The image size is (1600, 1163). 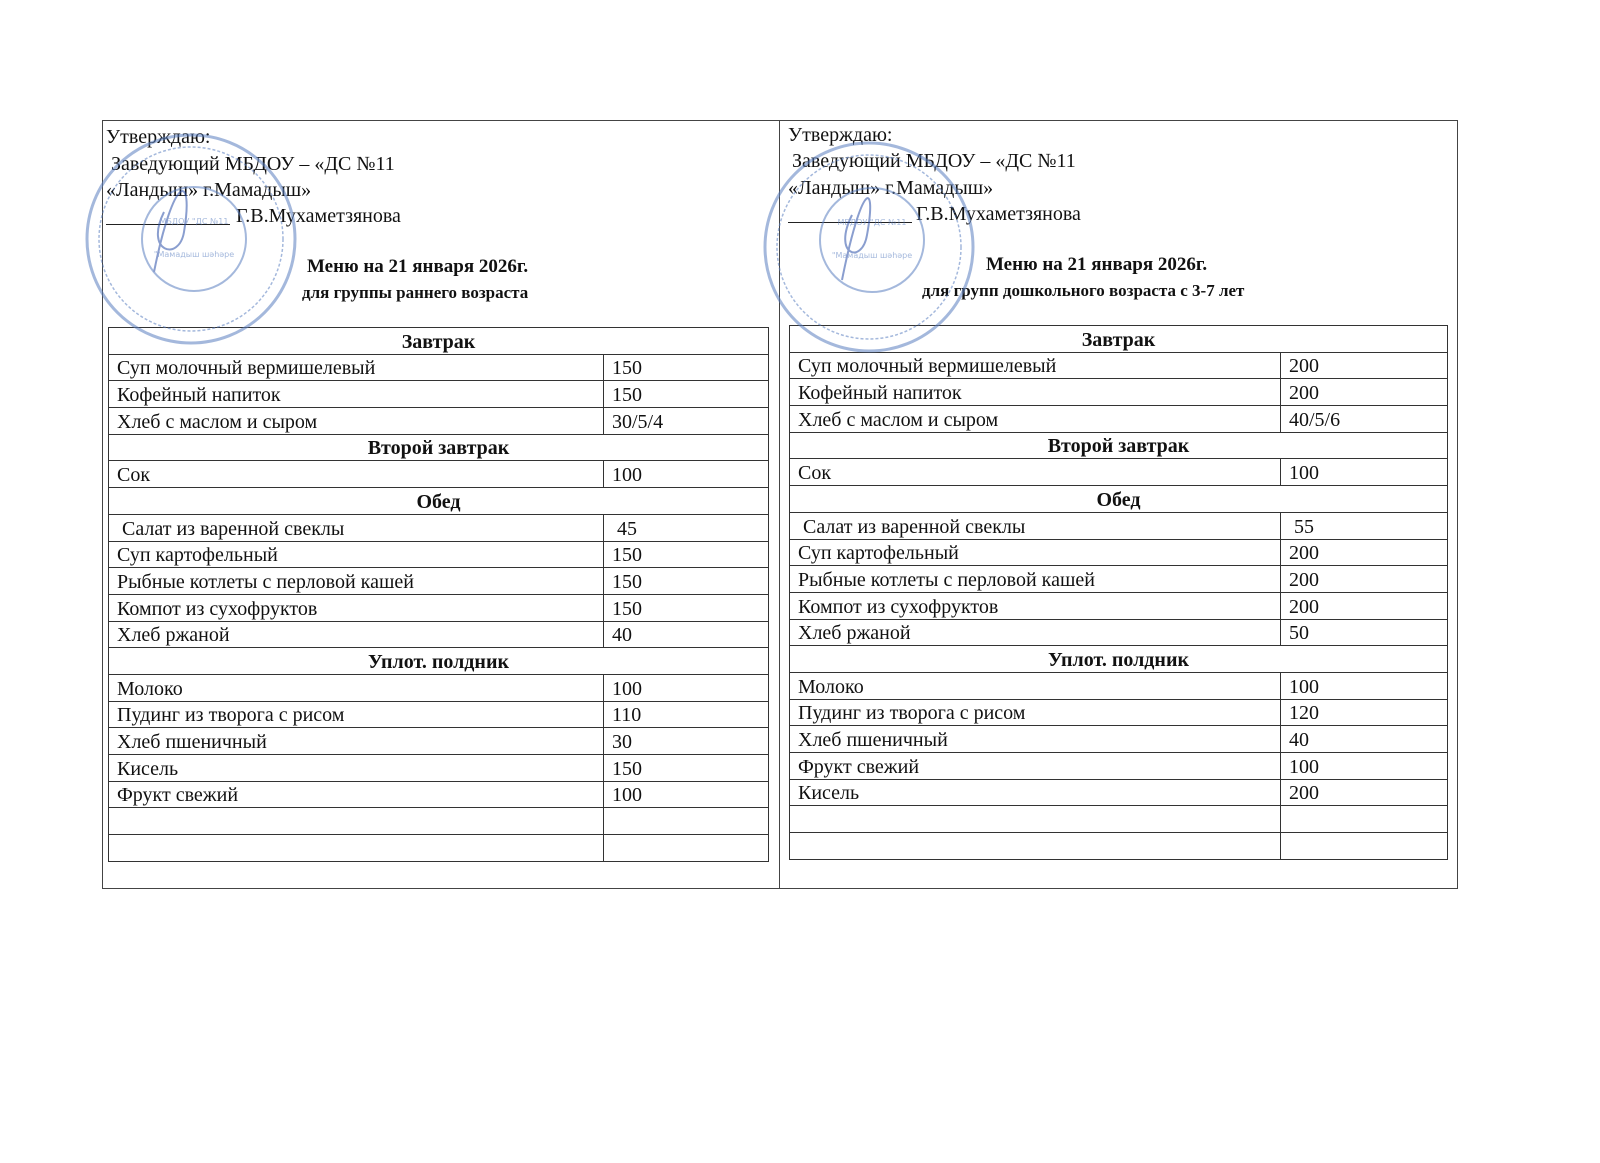 What do you see at coordinates (1364, 419) in the screenshot?
I see `dish-amount: 40/5/6` at bounding box center [1364, 419].